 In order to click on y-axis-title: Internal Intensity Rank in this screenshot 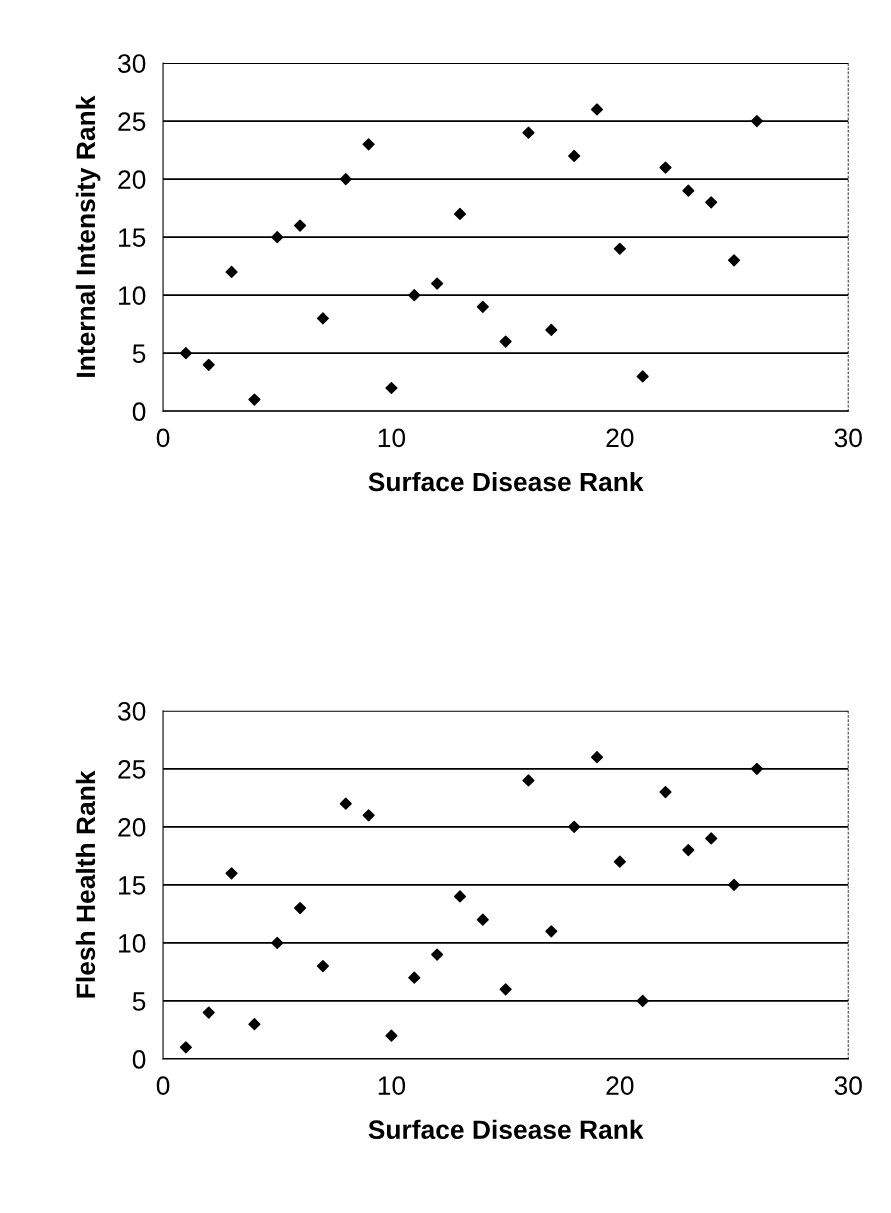, I will do `click(88, 236)`.